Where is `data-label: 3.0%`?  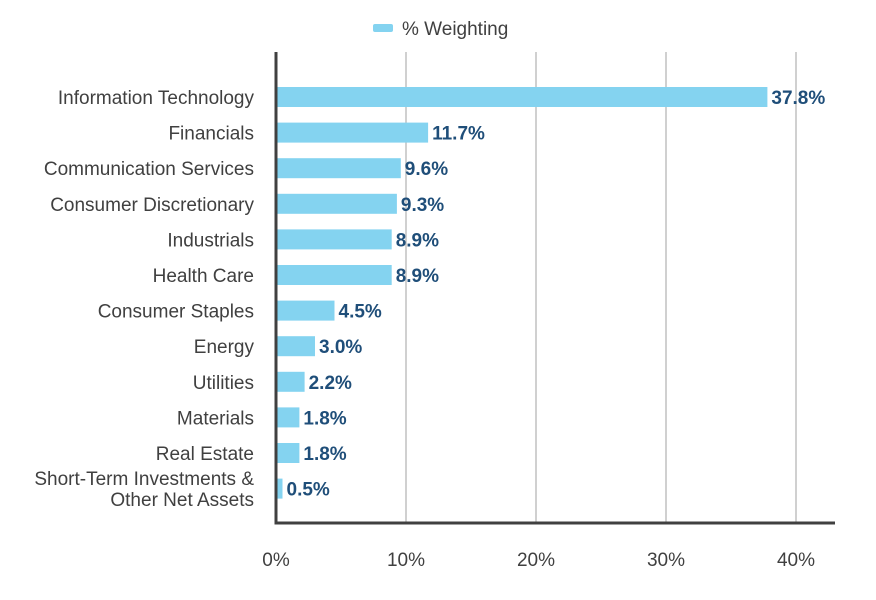
data-label: 3.0% is located at coordinates (340, 347).